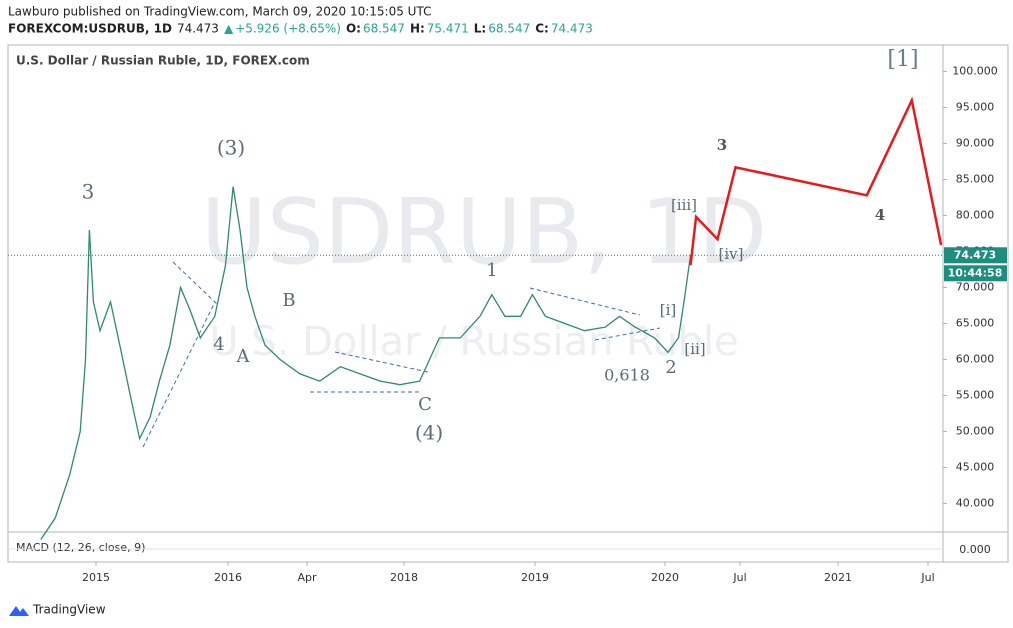  What do you see at coordinates (975, 214) in the screenshot?
I see `y-tick-label: 80.000` at bounding box center [975, 214].